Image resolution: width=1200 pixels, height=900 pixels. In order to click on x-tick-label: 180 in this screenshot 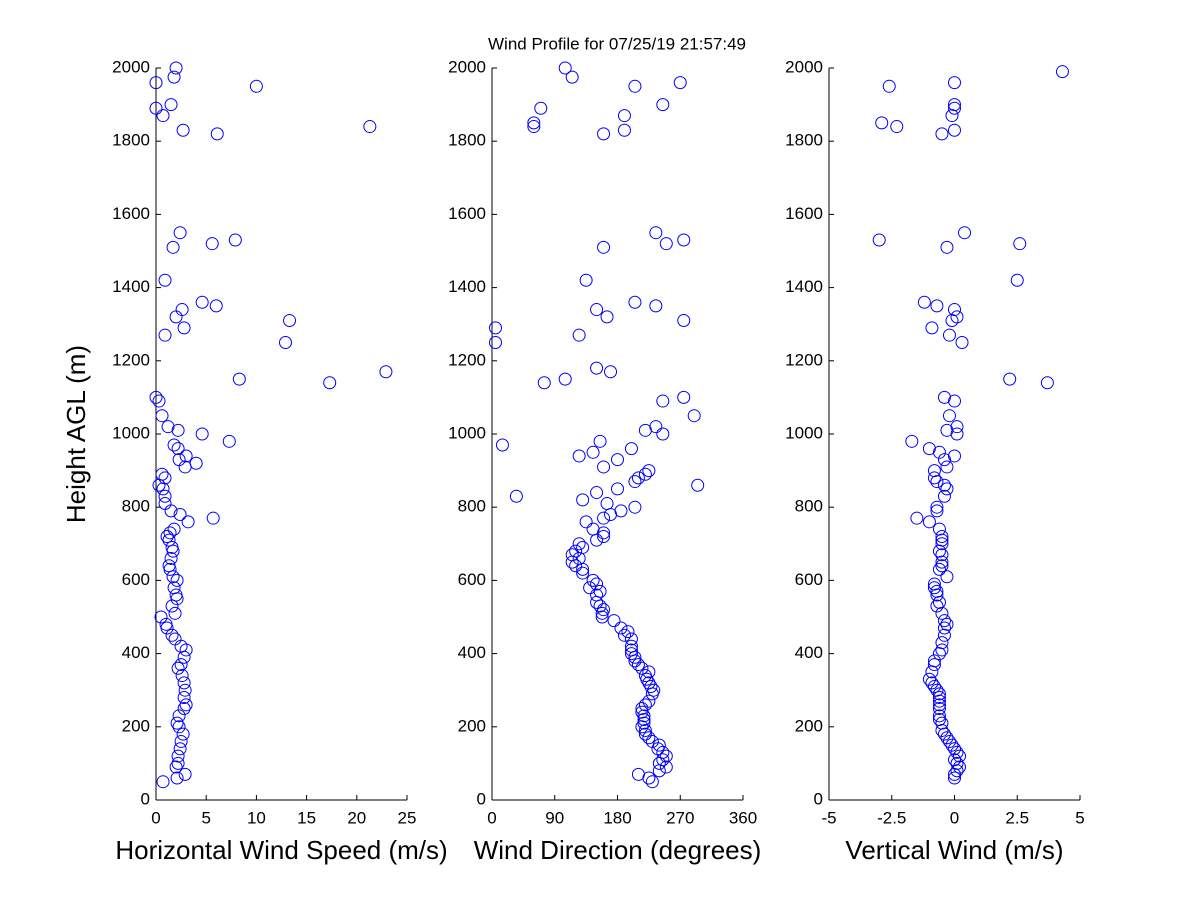, I will do `click(617, 817)`.